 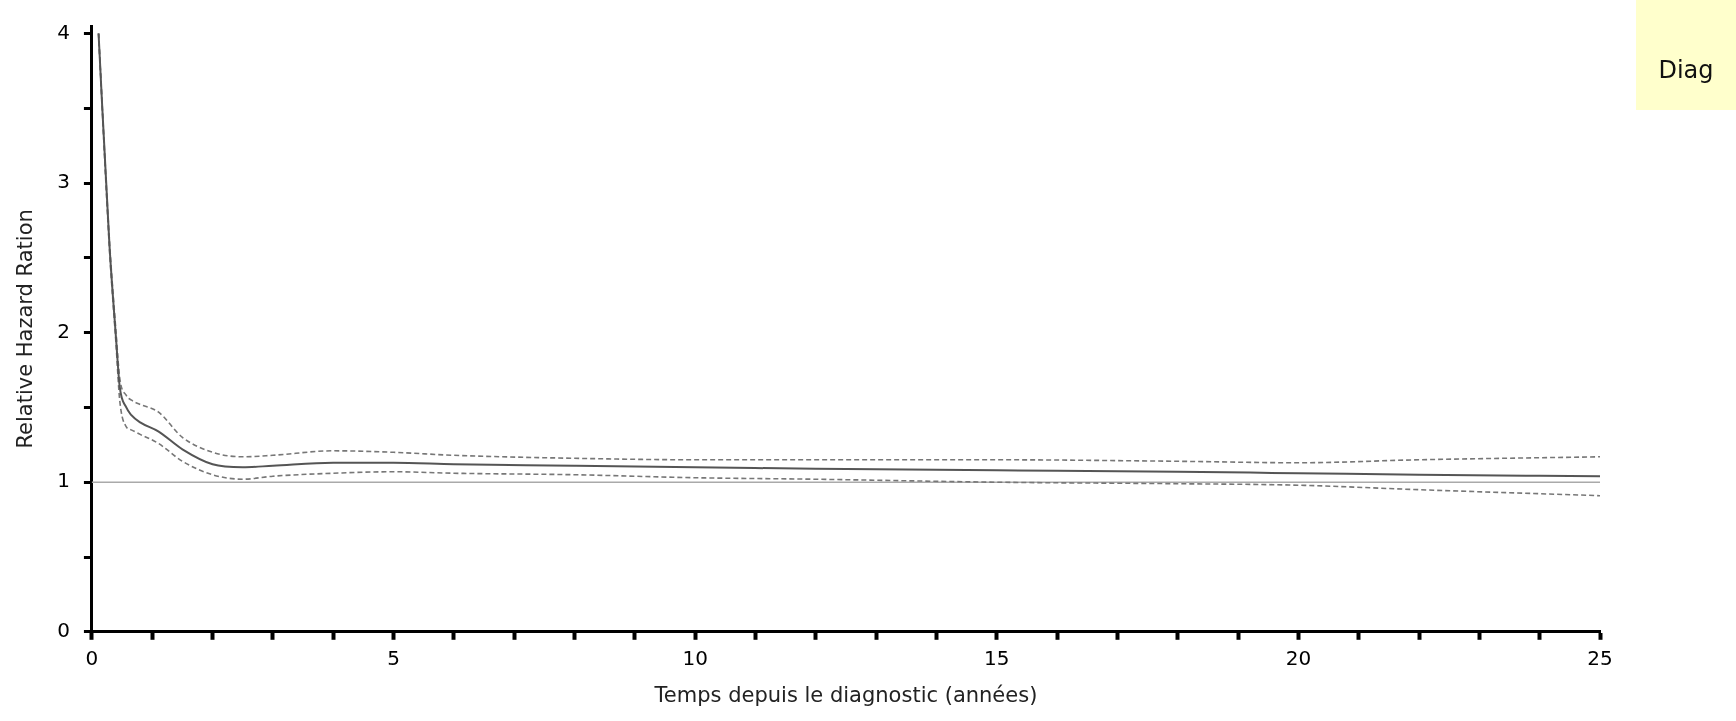 What do you see at coordinates (63, 480) in the screenshot?
I see `y-tick-label: 1` at bounding box center [63, 480].